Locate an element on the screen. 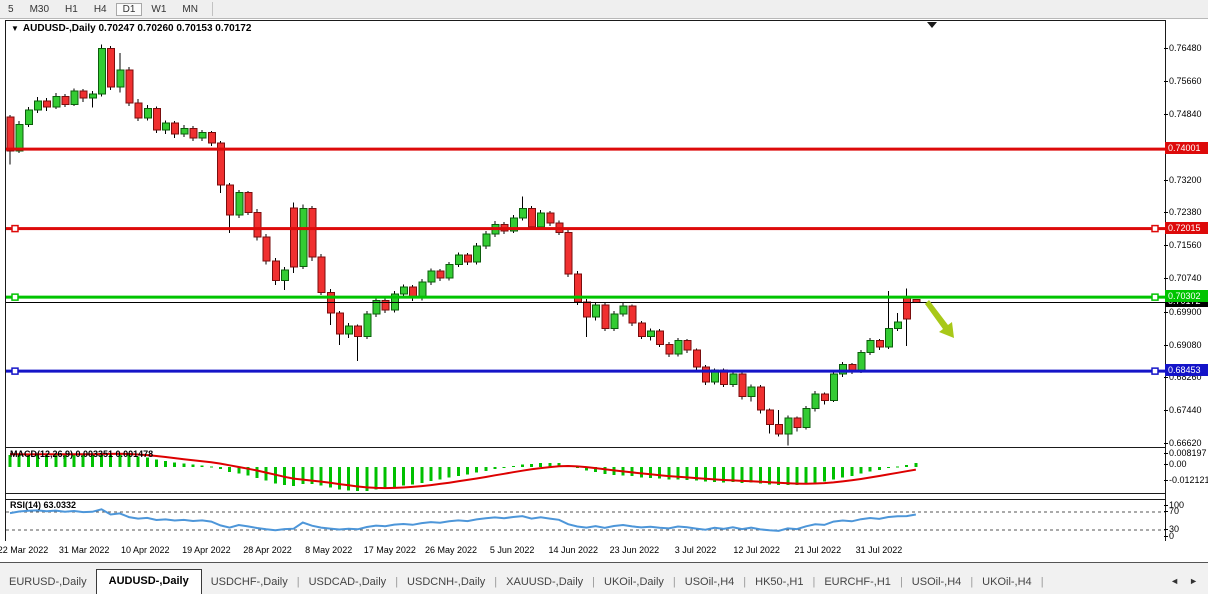  rsi-line is located at coordinates (463, 520).